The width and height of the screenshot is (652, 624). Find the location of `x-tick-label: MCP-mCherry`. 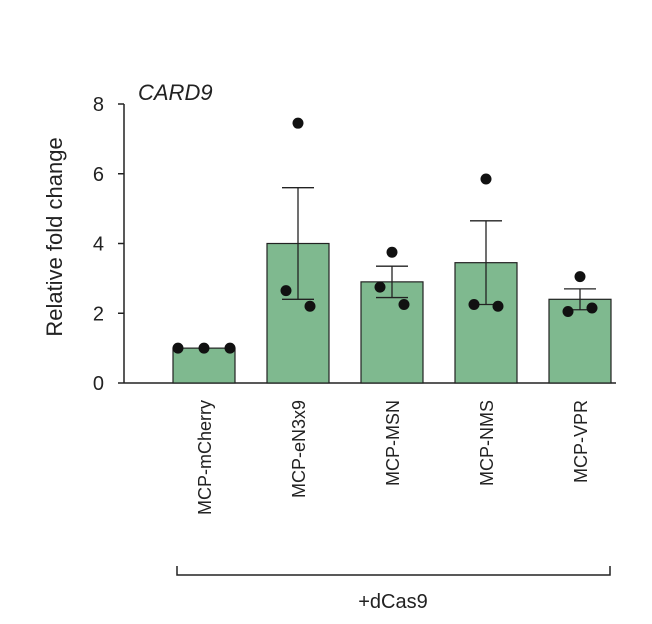

x-tick-label: MCP-mCherry is located at coordinates (205, 457).